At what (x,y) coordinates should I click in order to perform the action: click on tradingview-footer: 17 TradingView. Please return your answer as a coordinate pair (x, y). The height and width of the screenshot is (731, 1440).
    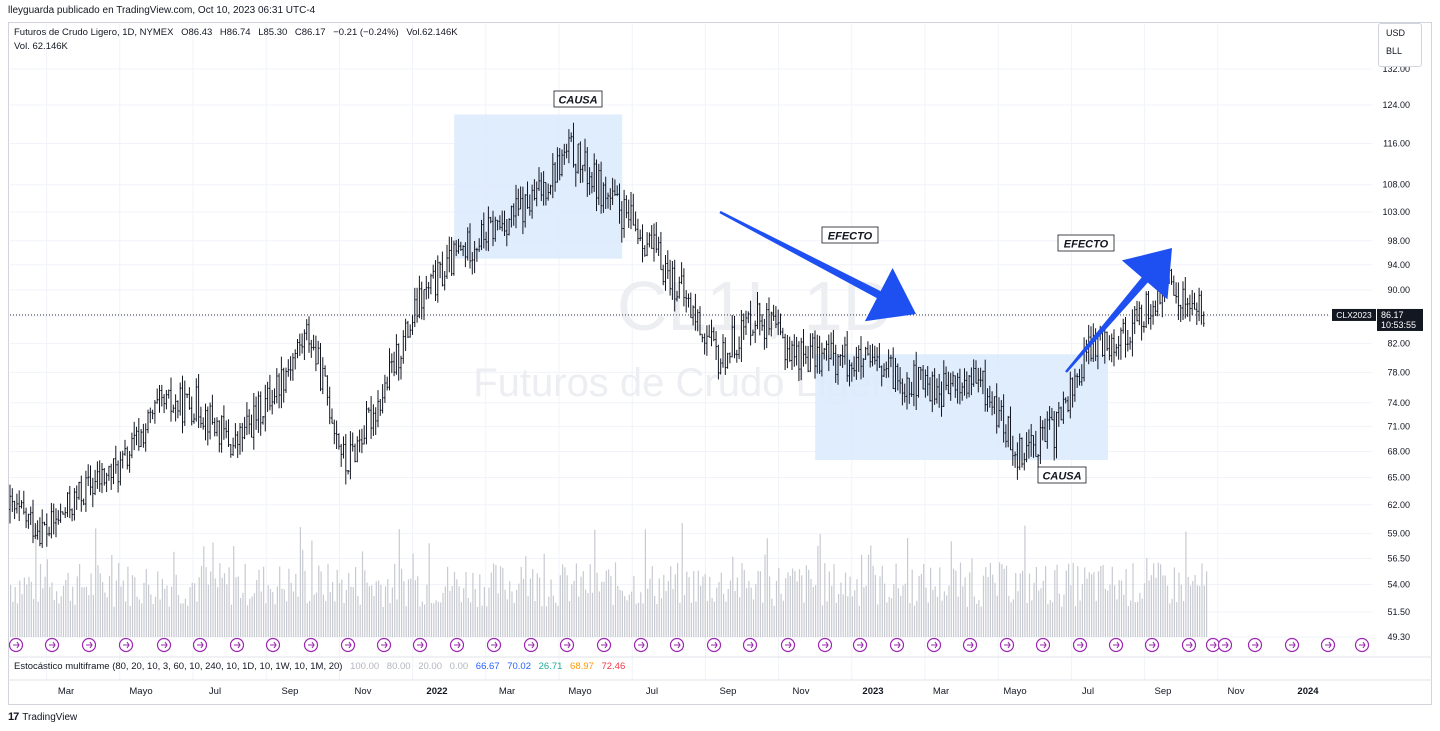
    Looking at the image, I should click on (42, 717).